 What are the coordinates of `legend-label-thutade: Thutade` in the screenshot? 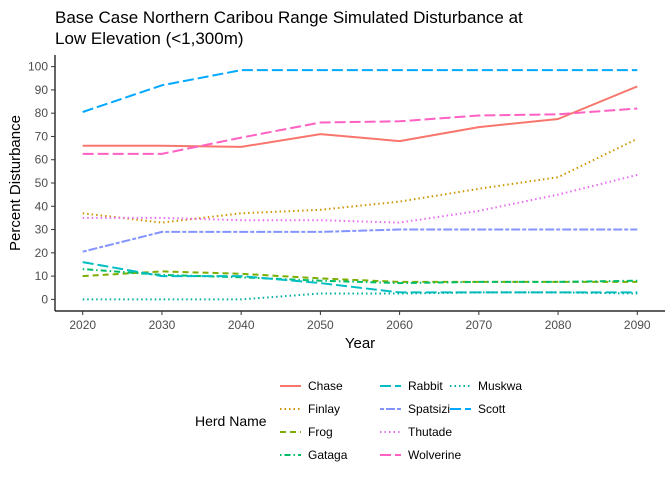 It's located at (430, 432).